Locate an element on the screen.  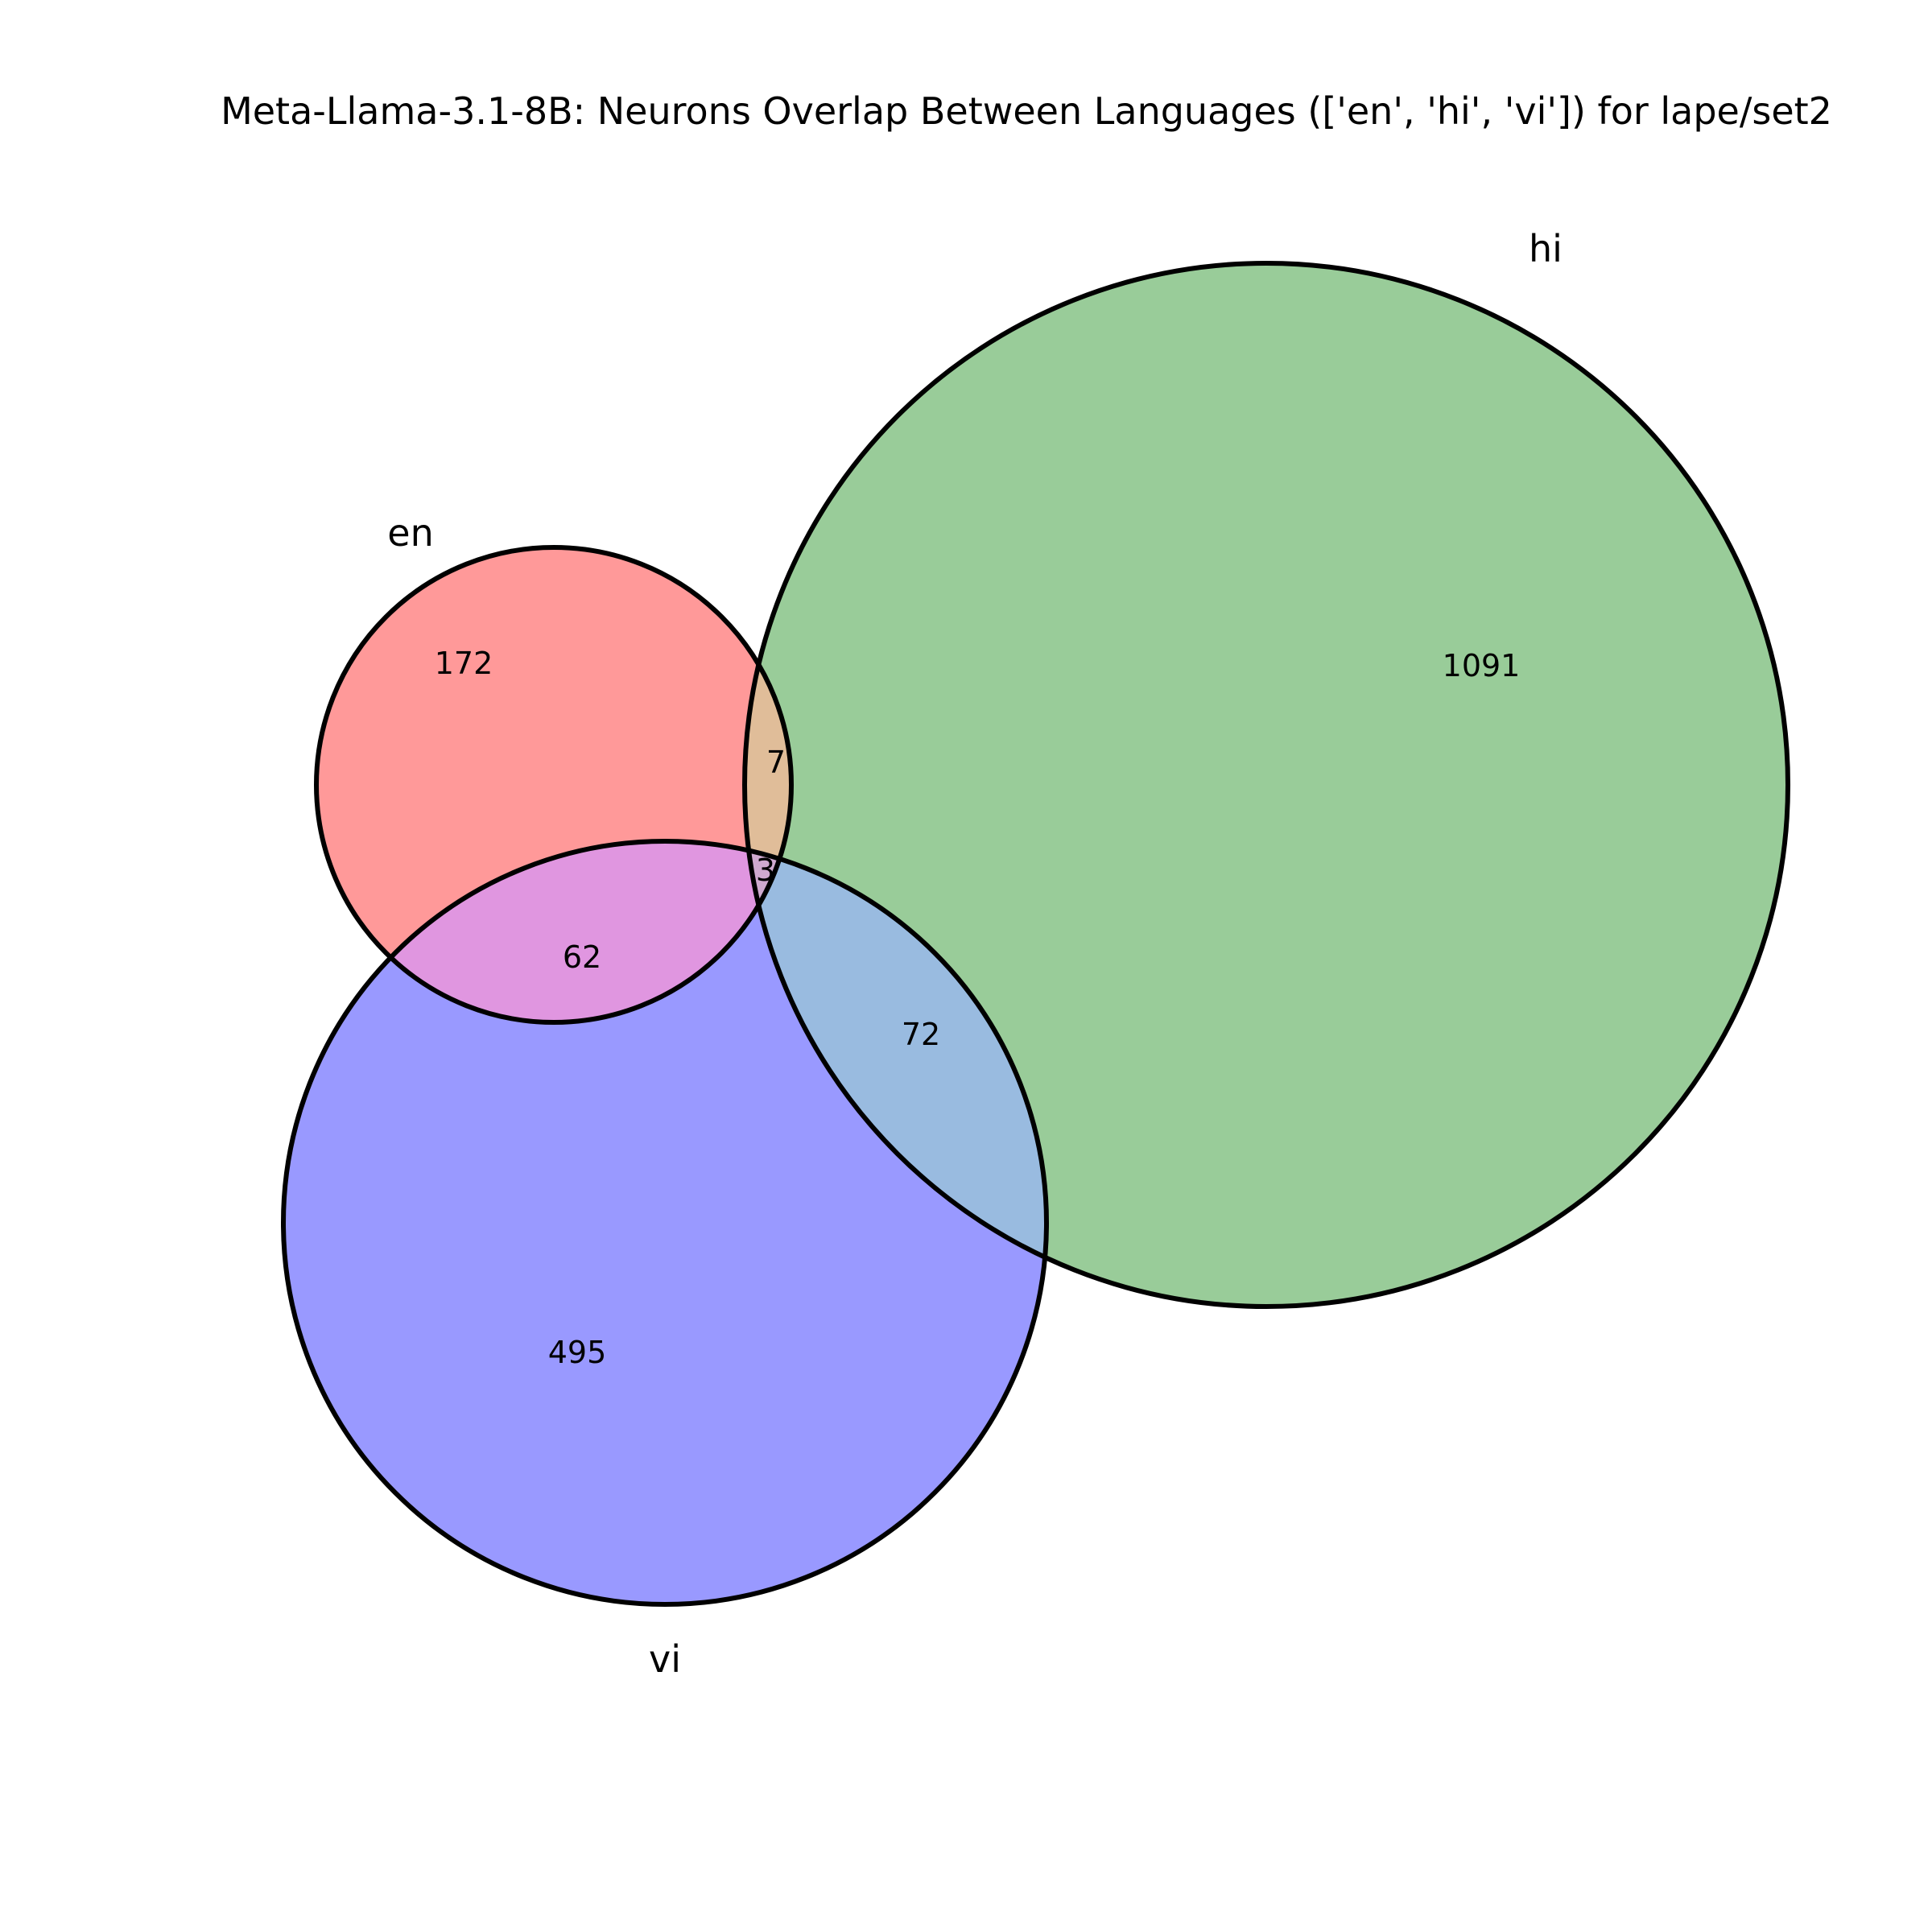
count-hi-vi: 72 is located at coordinates (921, 1034).